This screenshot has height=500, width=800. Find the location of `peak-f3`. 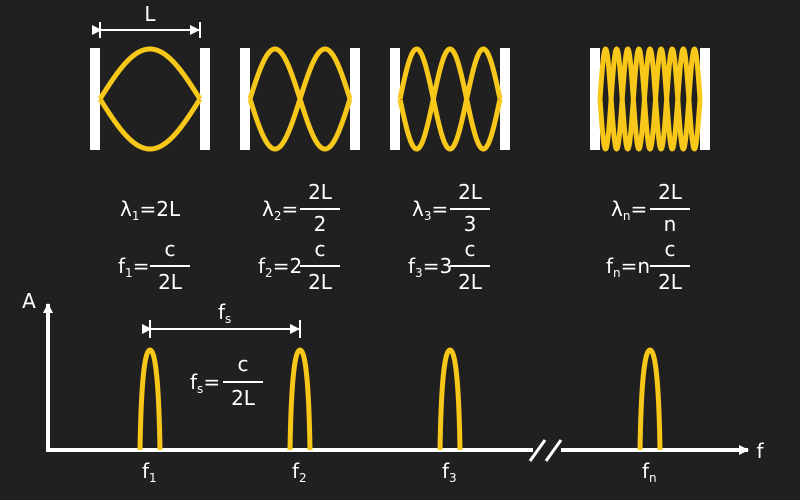

peak-f3 is located at coordinates (450, 399).